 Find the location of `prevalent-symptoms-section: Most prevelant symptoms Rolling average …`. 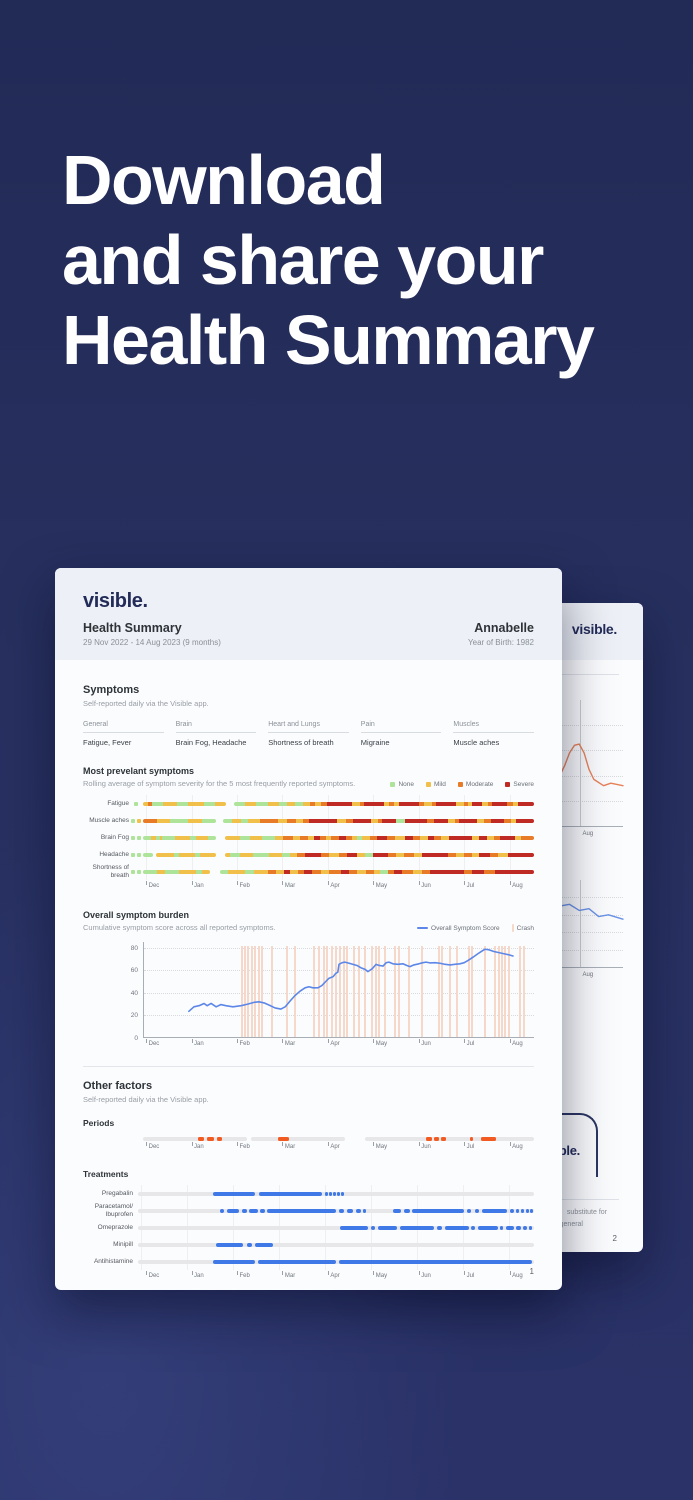

prevalent-symptoms-section: Most prevelant symptoms Rolling average … is located at coordinates (308, 829).